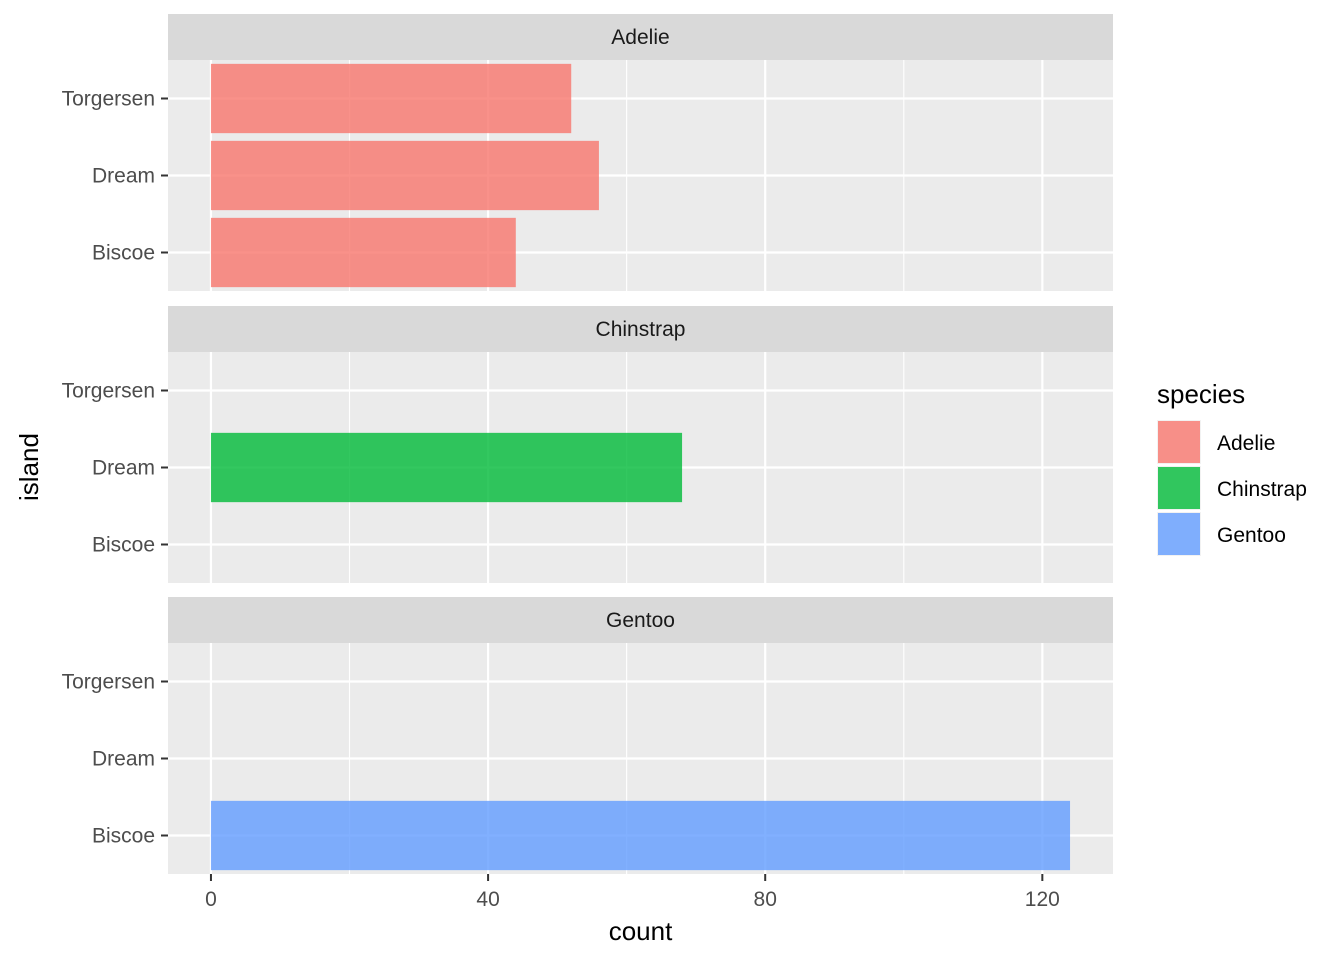  Describe the element at coordinates (641, 931) in the screenshot. I see `x-axis-title: count` at that location.